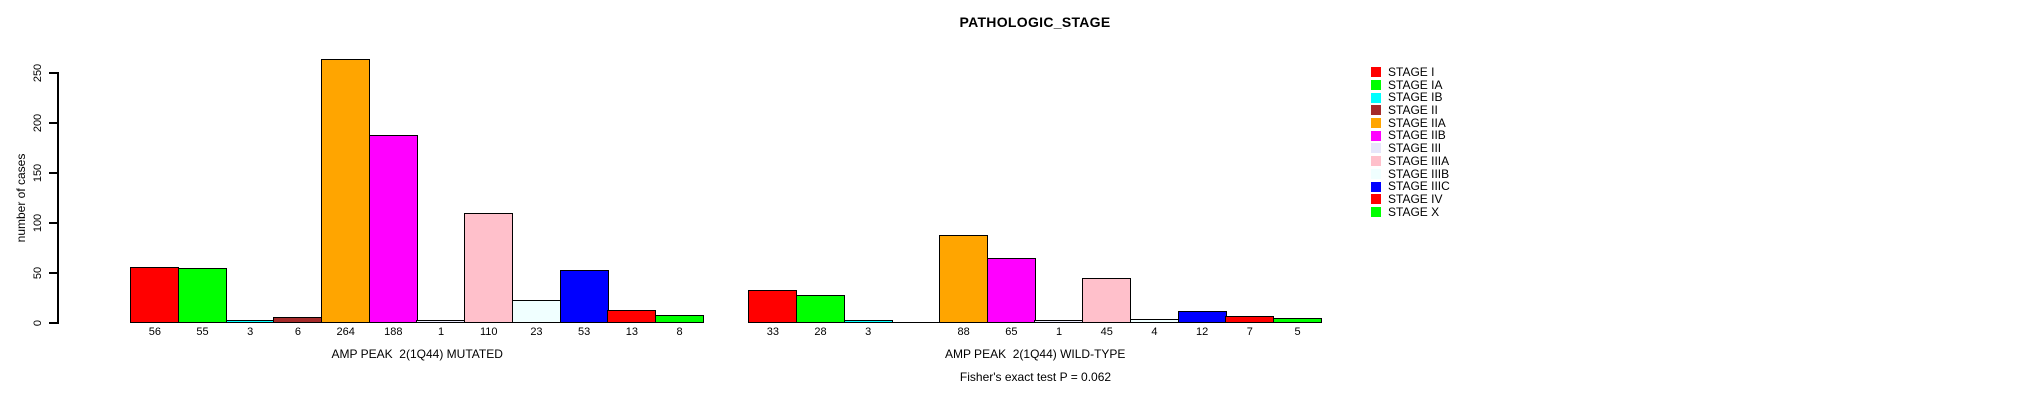  I want to click on legend-label: STAGE IA, so click(1415, 84).